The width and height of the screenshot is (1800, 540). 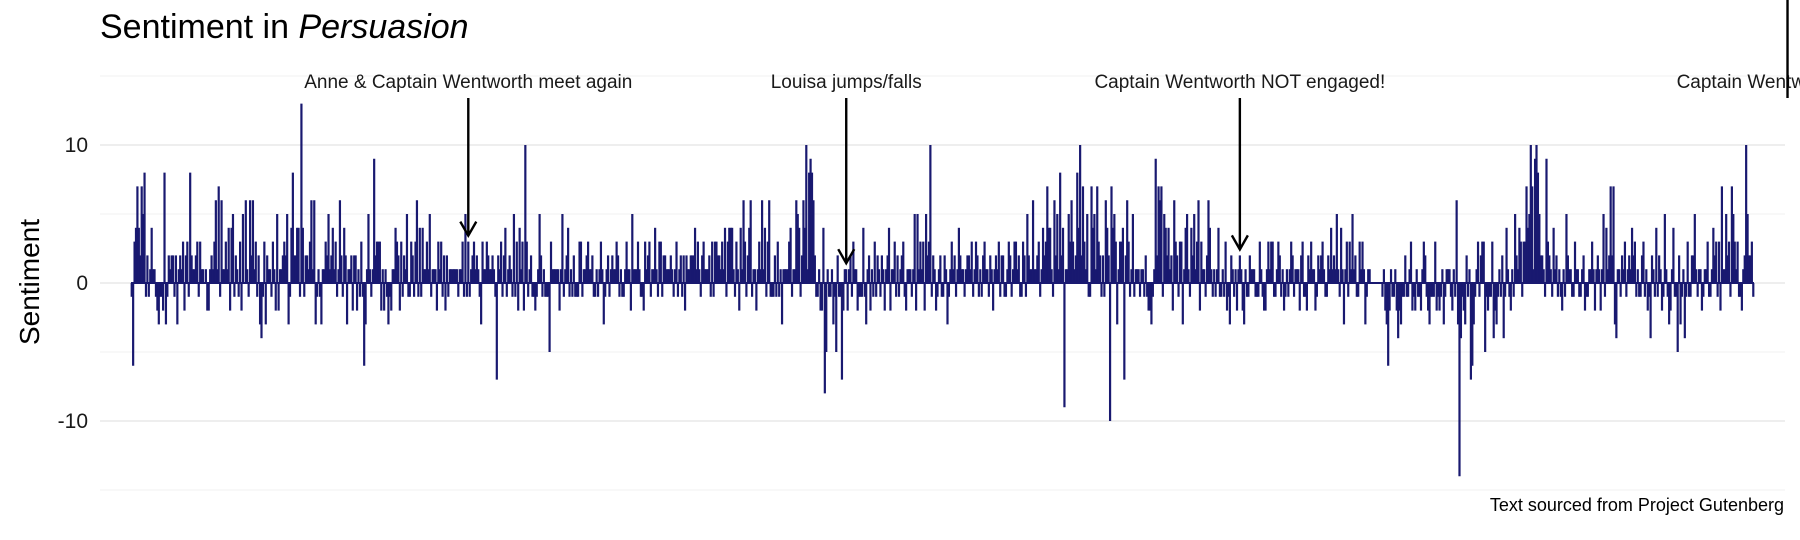 What do you see at coordinates (1636, 505) in the screenshot?
I see `source-caption: Text sourced from Project Gutenberg` at bounding box center [1636, 505].